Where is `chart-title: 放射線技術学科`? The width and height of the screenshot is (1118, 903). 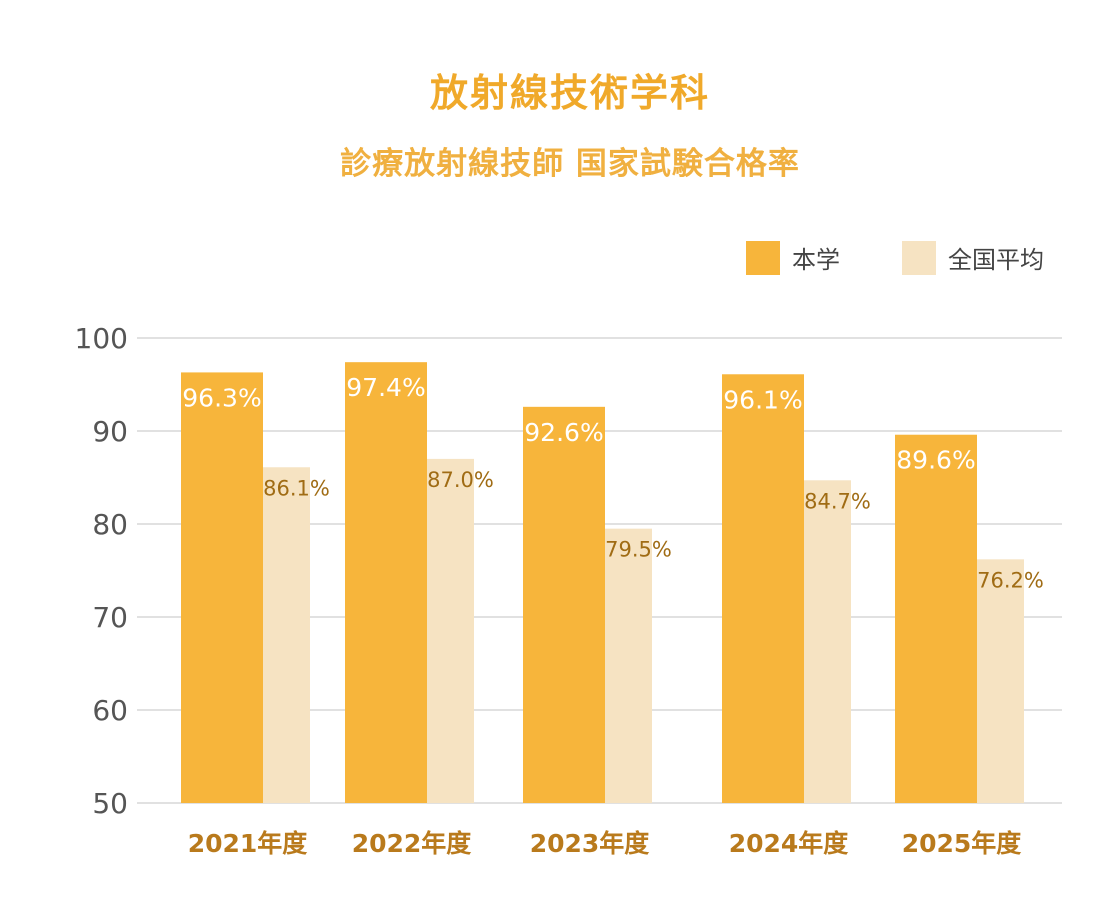
chart-title: 放射線技術学科 is located at coordinates (569, 93).